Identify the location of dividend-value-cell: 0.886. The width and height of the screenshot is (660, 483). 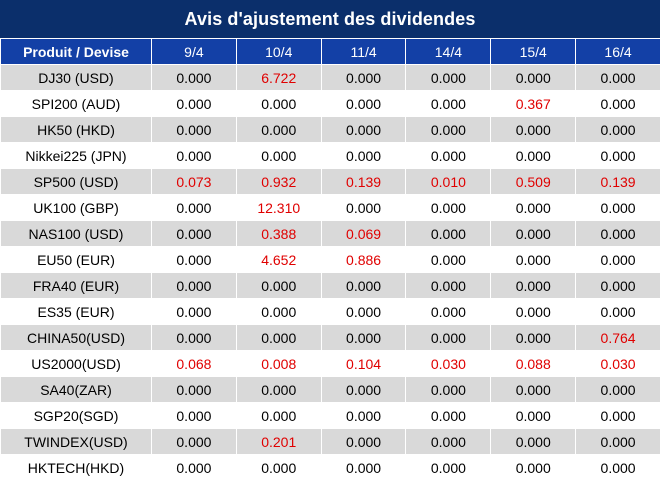
(363, 259).